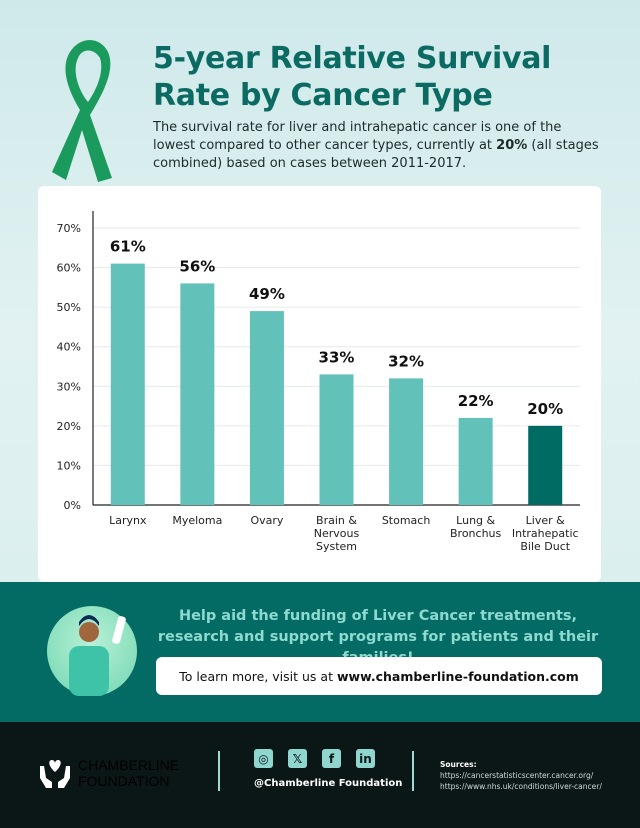 This screenshot has height=828, width=640. Describe the element at coordinates (69, 268) in the screenshot. I see `y-tick-label: 60%` at that location.